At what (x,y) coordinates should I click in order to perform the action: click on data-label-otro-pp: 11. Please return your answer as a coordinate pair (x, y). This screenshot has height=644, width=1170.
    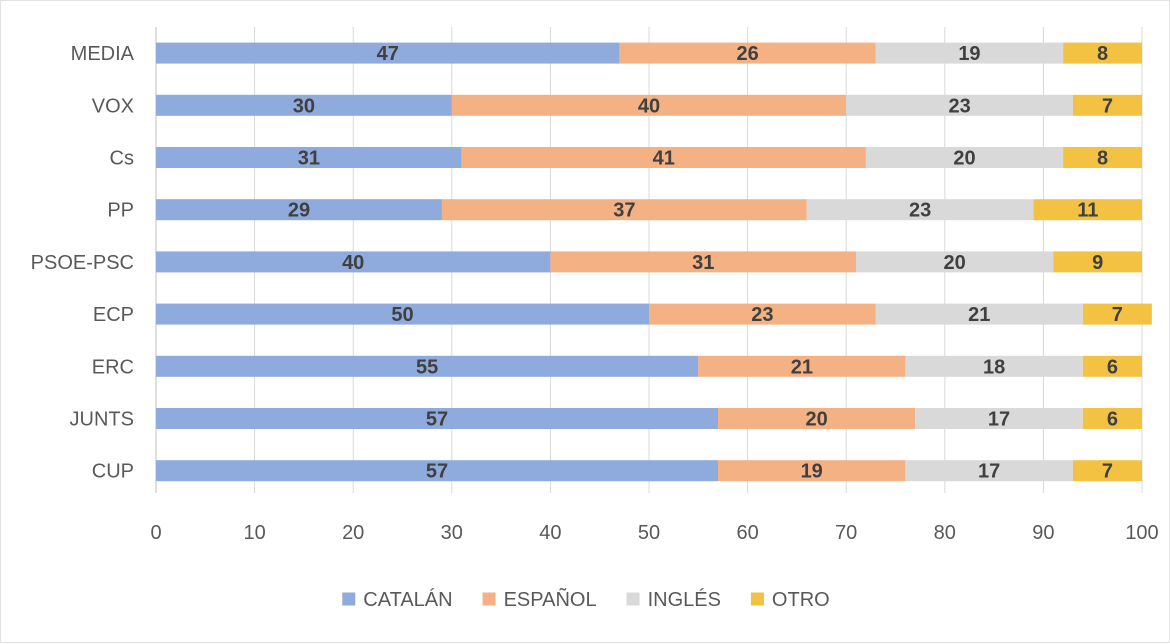
    Looking at the image, I should click on (1087, 211).